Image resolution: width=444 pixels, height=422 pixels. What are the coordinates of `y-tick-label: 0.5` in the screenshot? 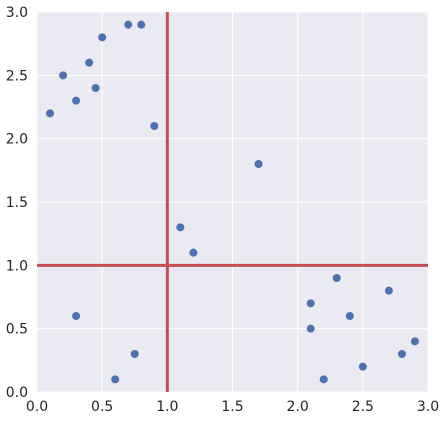 It's located at (17, 330).